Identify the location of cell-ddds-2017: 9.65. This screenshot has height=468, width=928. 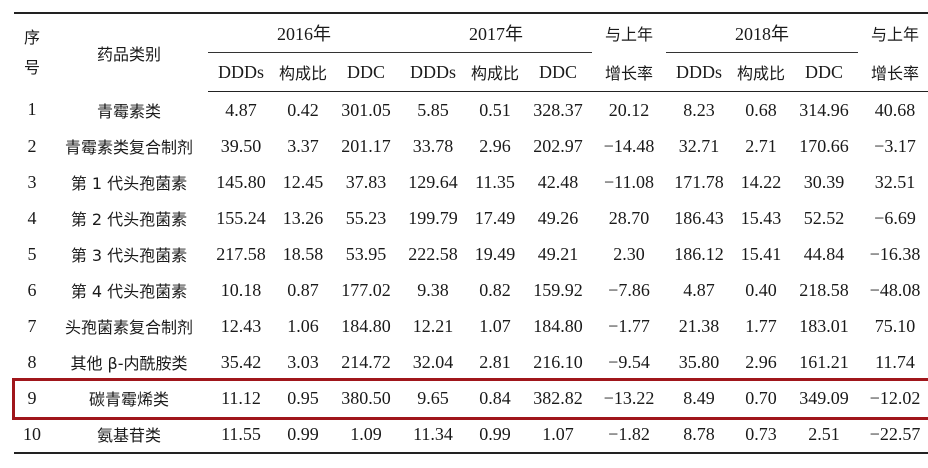
(433, 397).